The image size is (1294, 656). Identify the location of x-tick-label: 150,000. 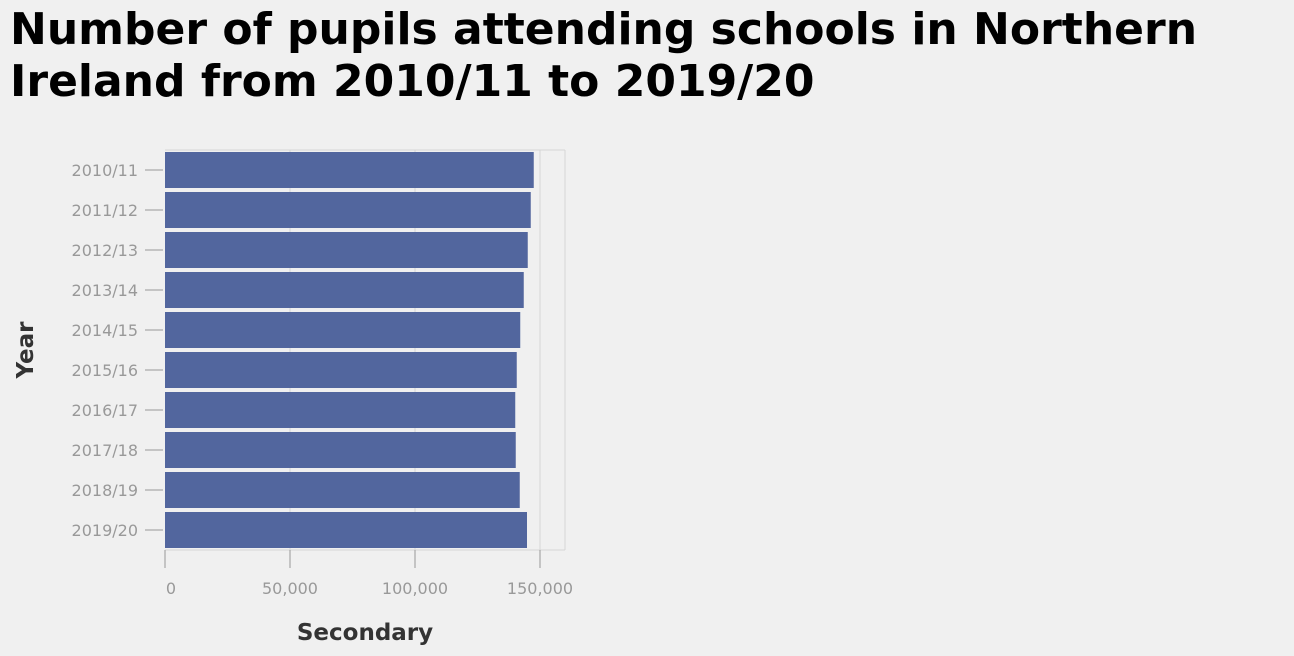
(540, 588).